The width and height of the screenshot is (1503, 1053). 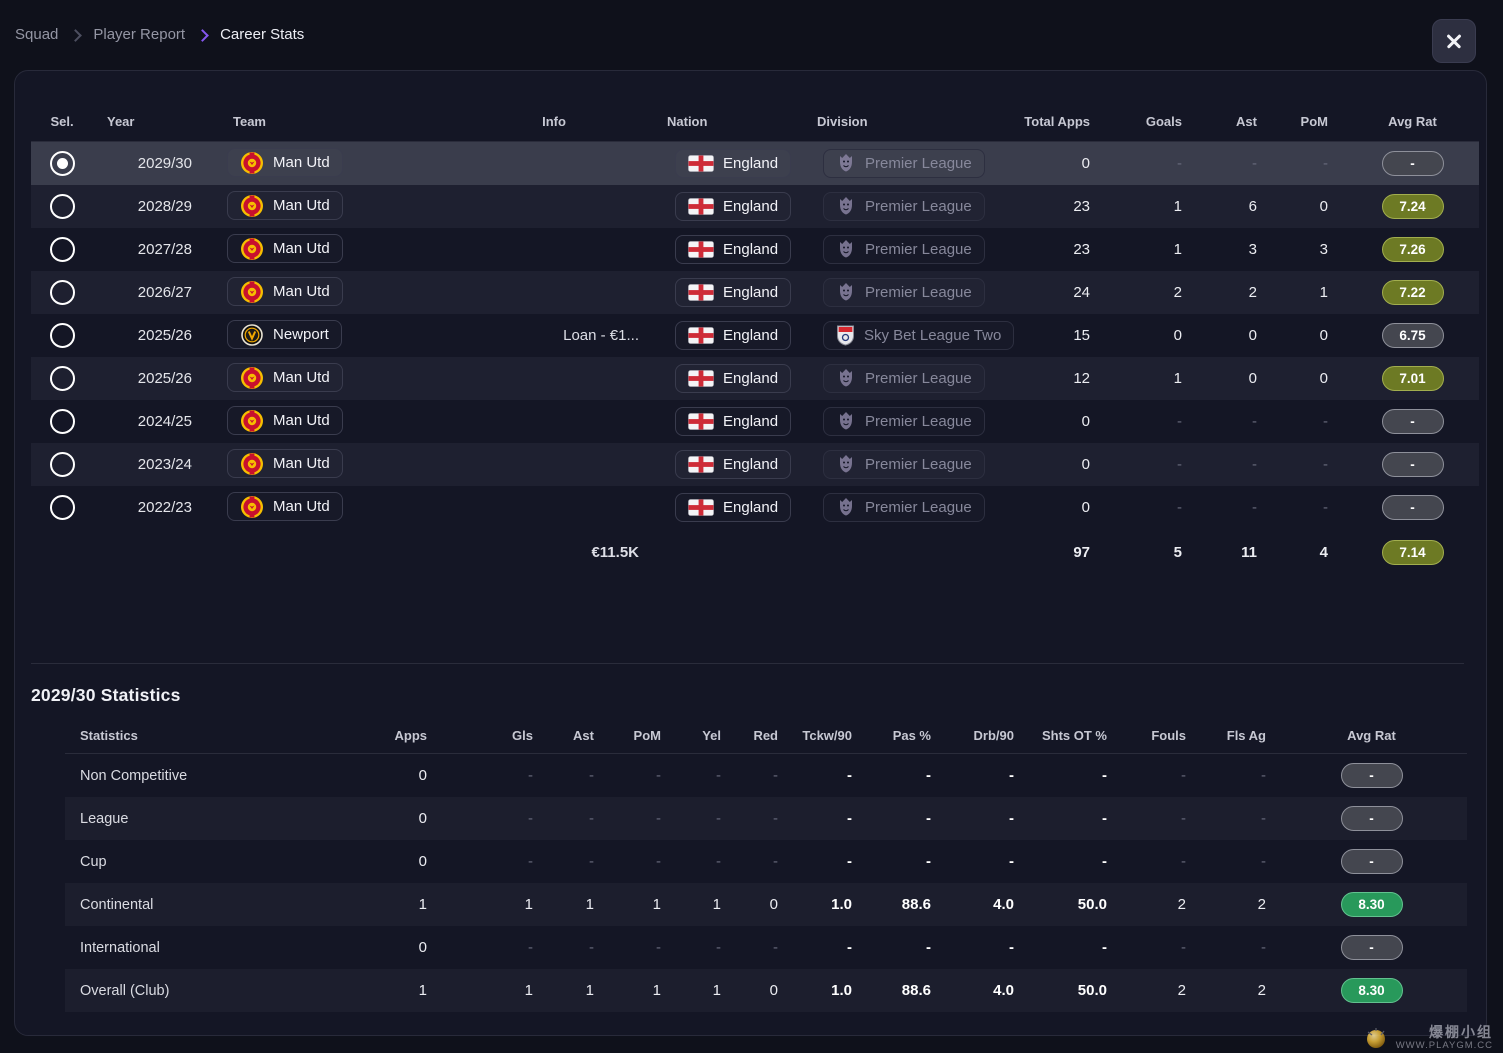 What do you see at coordinates (1412, 206) in the screenshot?
I see `avg-rating-pill: 7.24` at bounding box center [1412, 206].